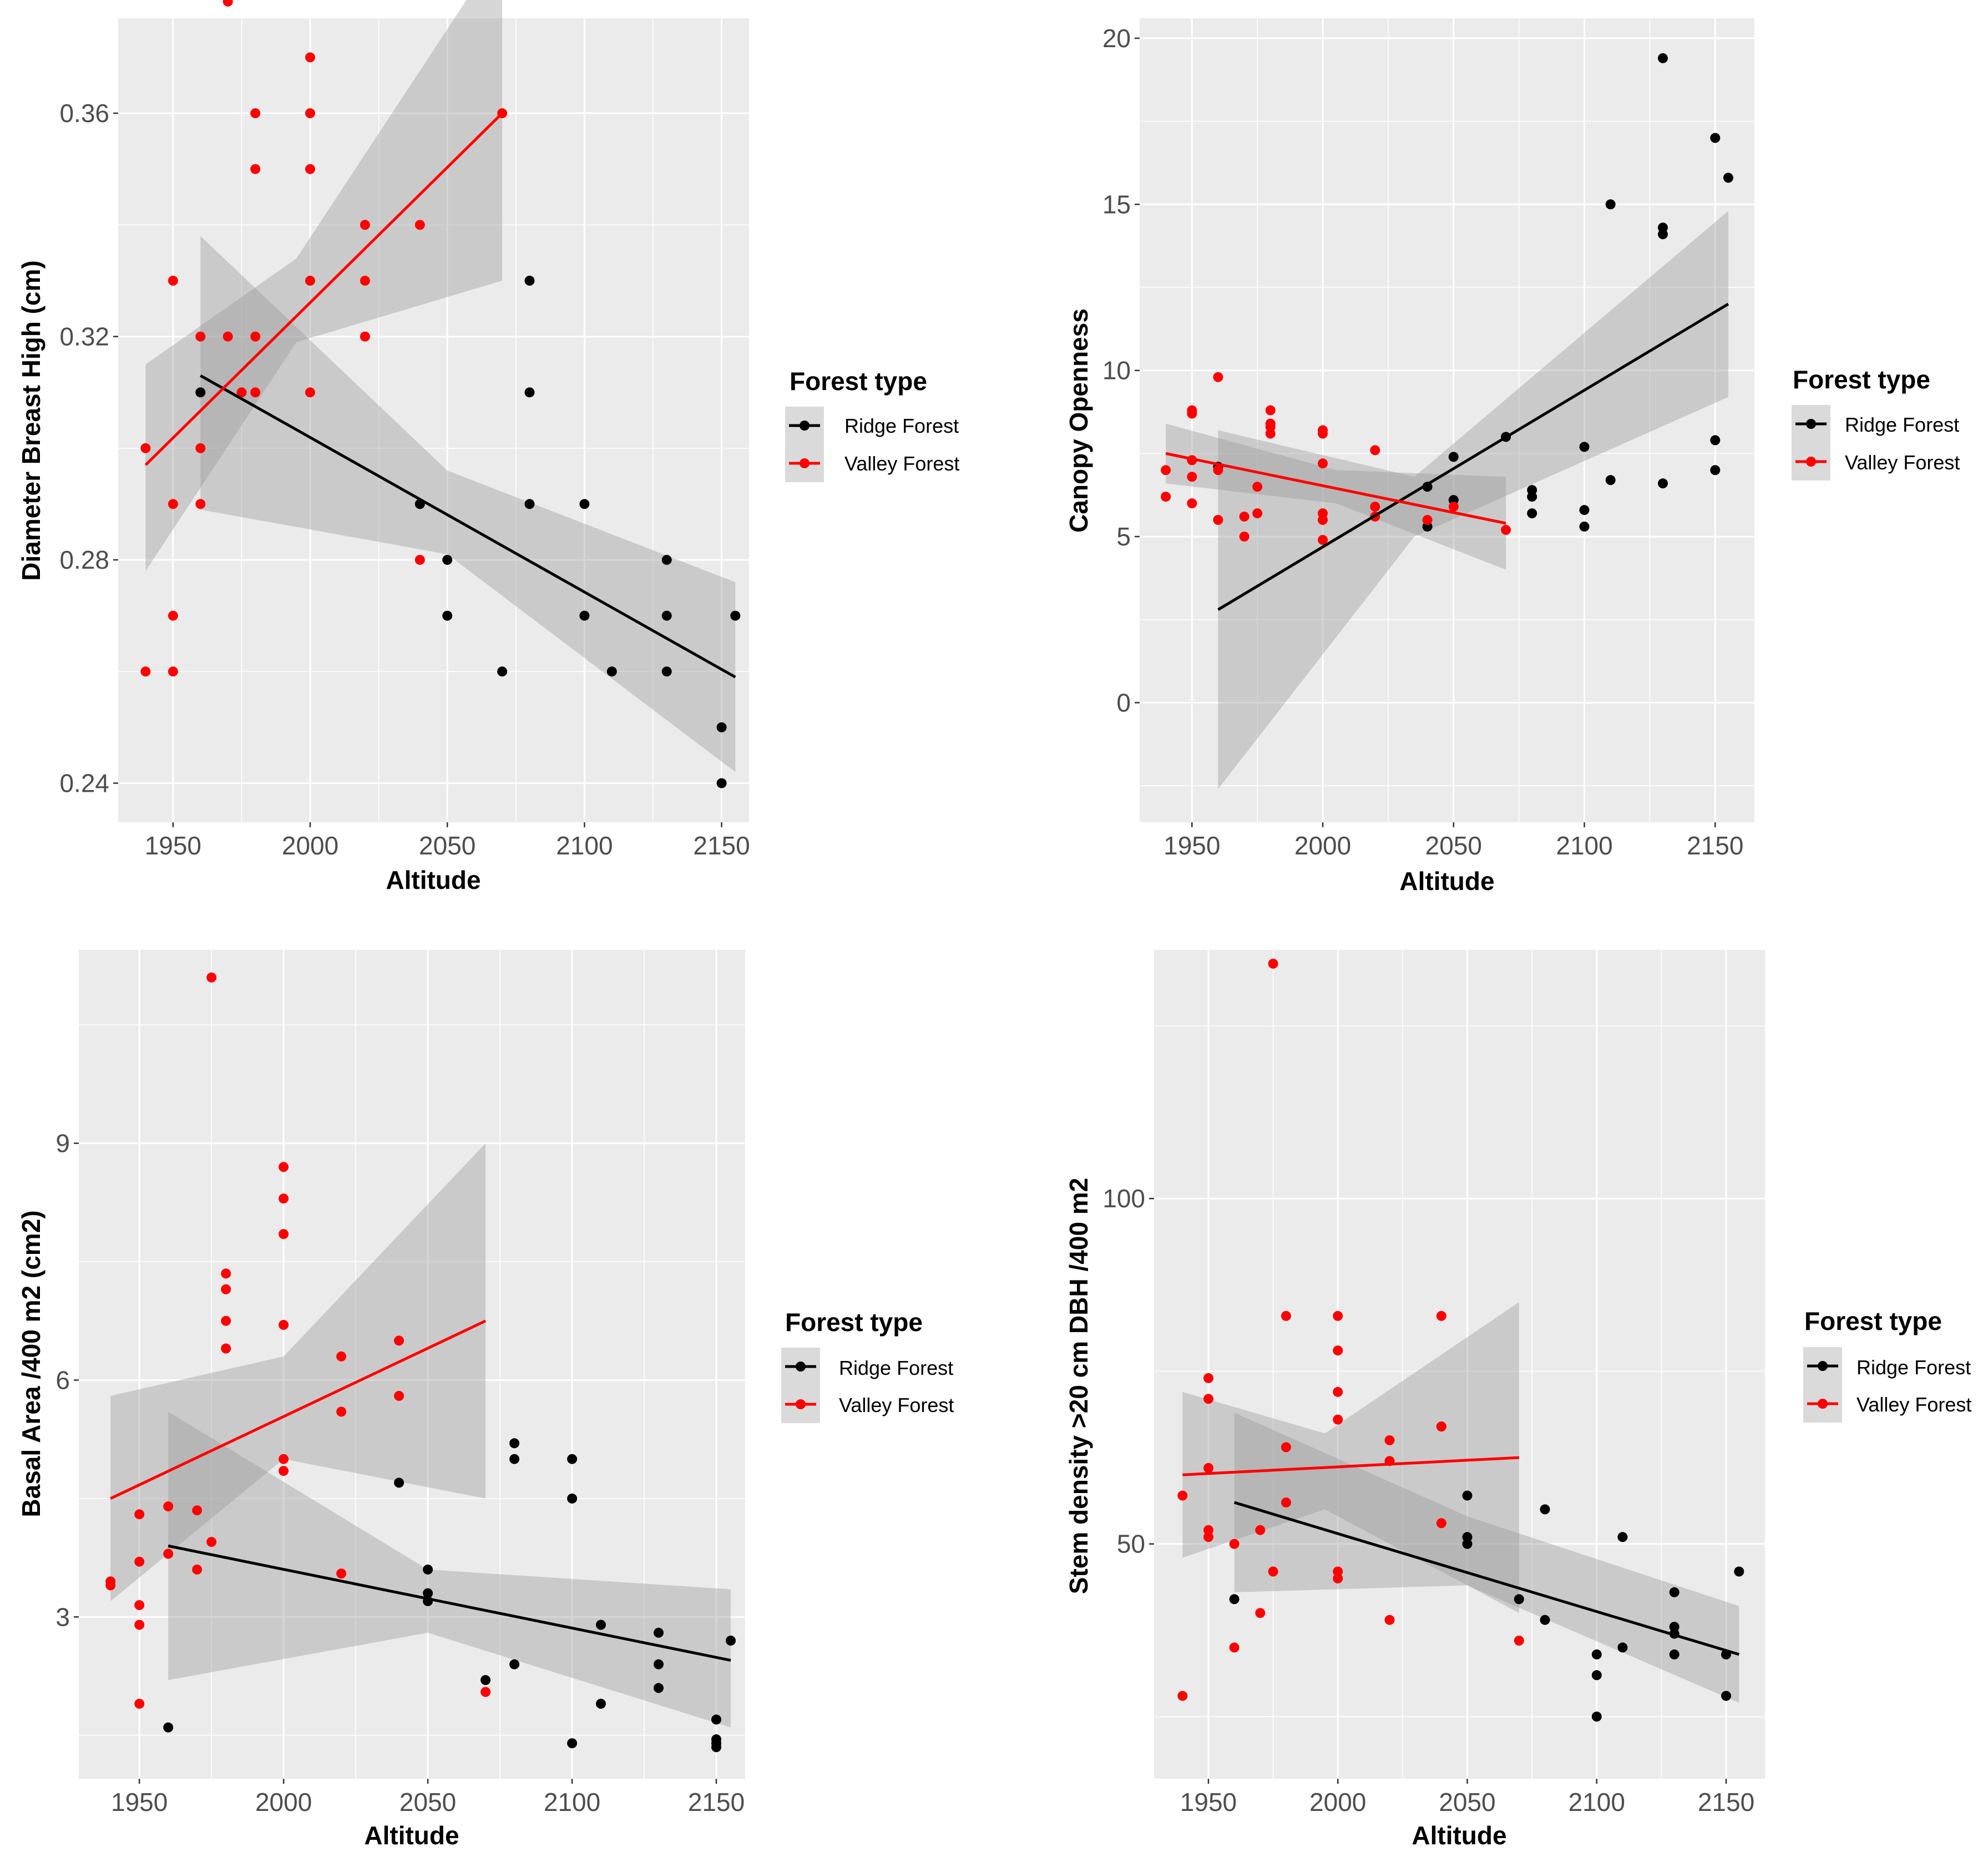 This screenshot has height=1857, width=1988. Describe the element at coordinates (1823, 1366) in the screenshot. I see `legend-point-ridge` at that location.